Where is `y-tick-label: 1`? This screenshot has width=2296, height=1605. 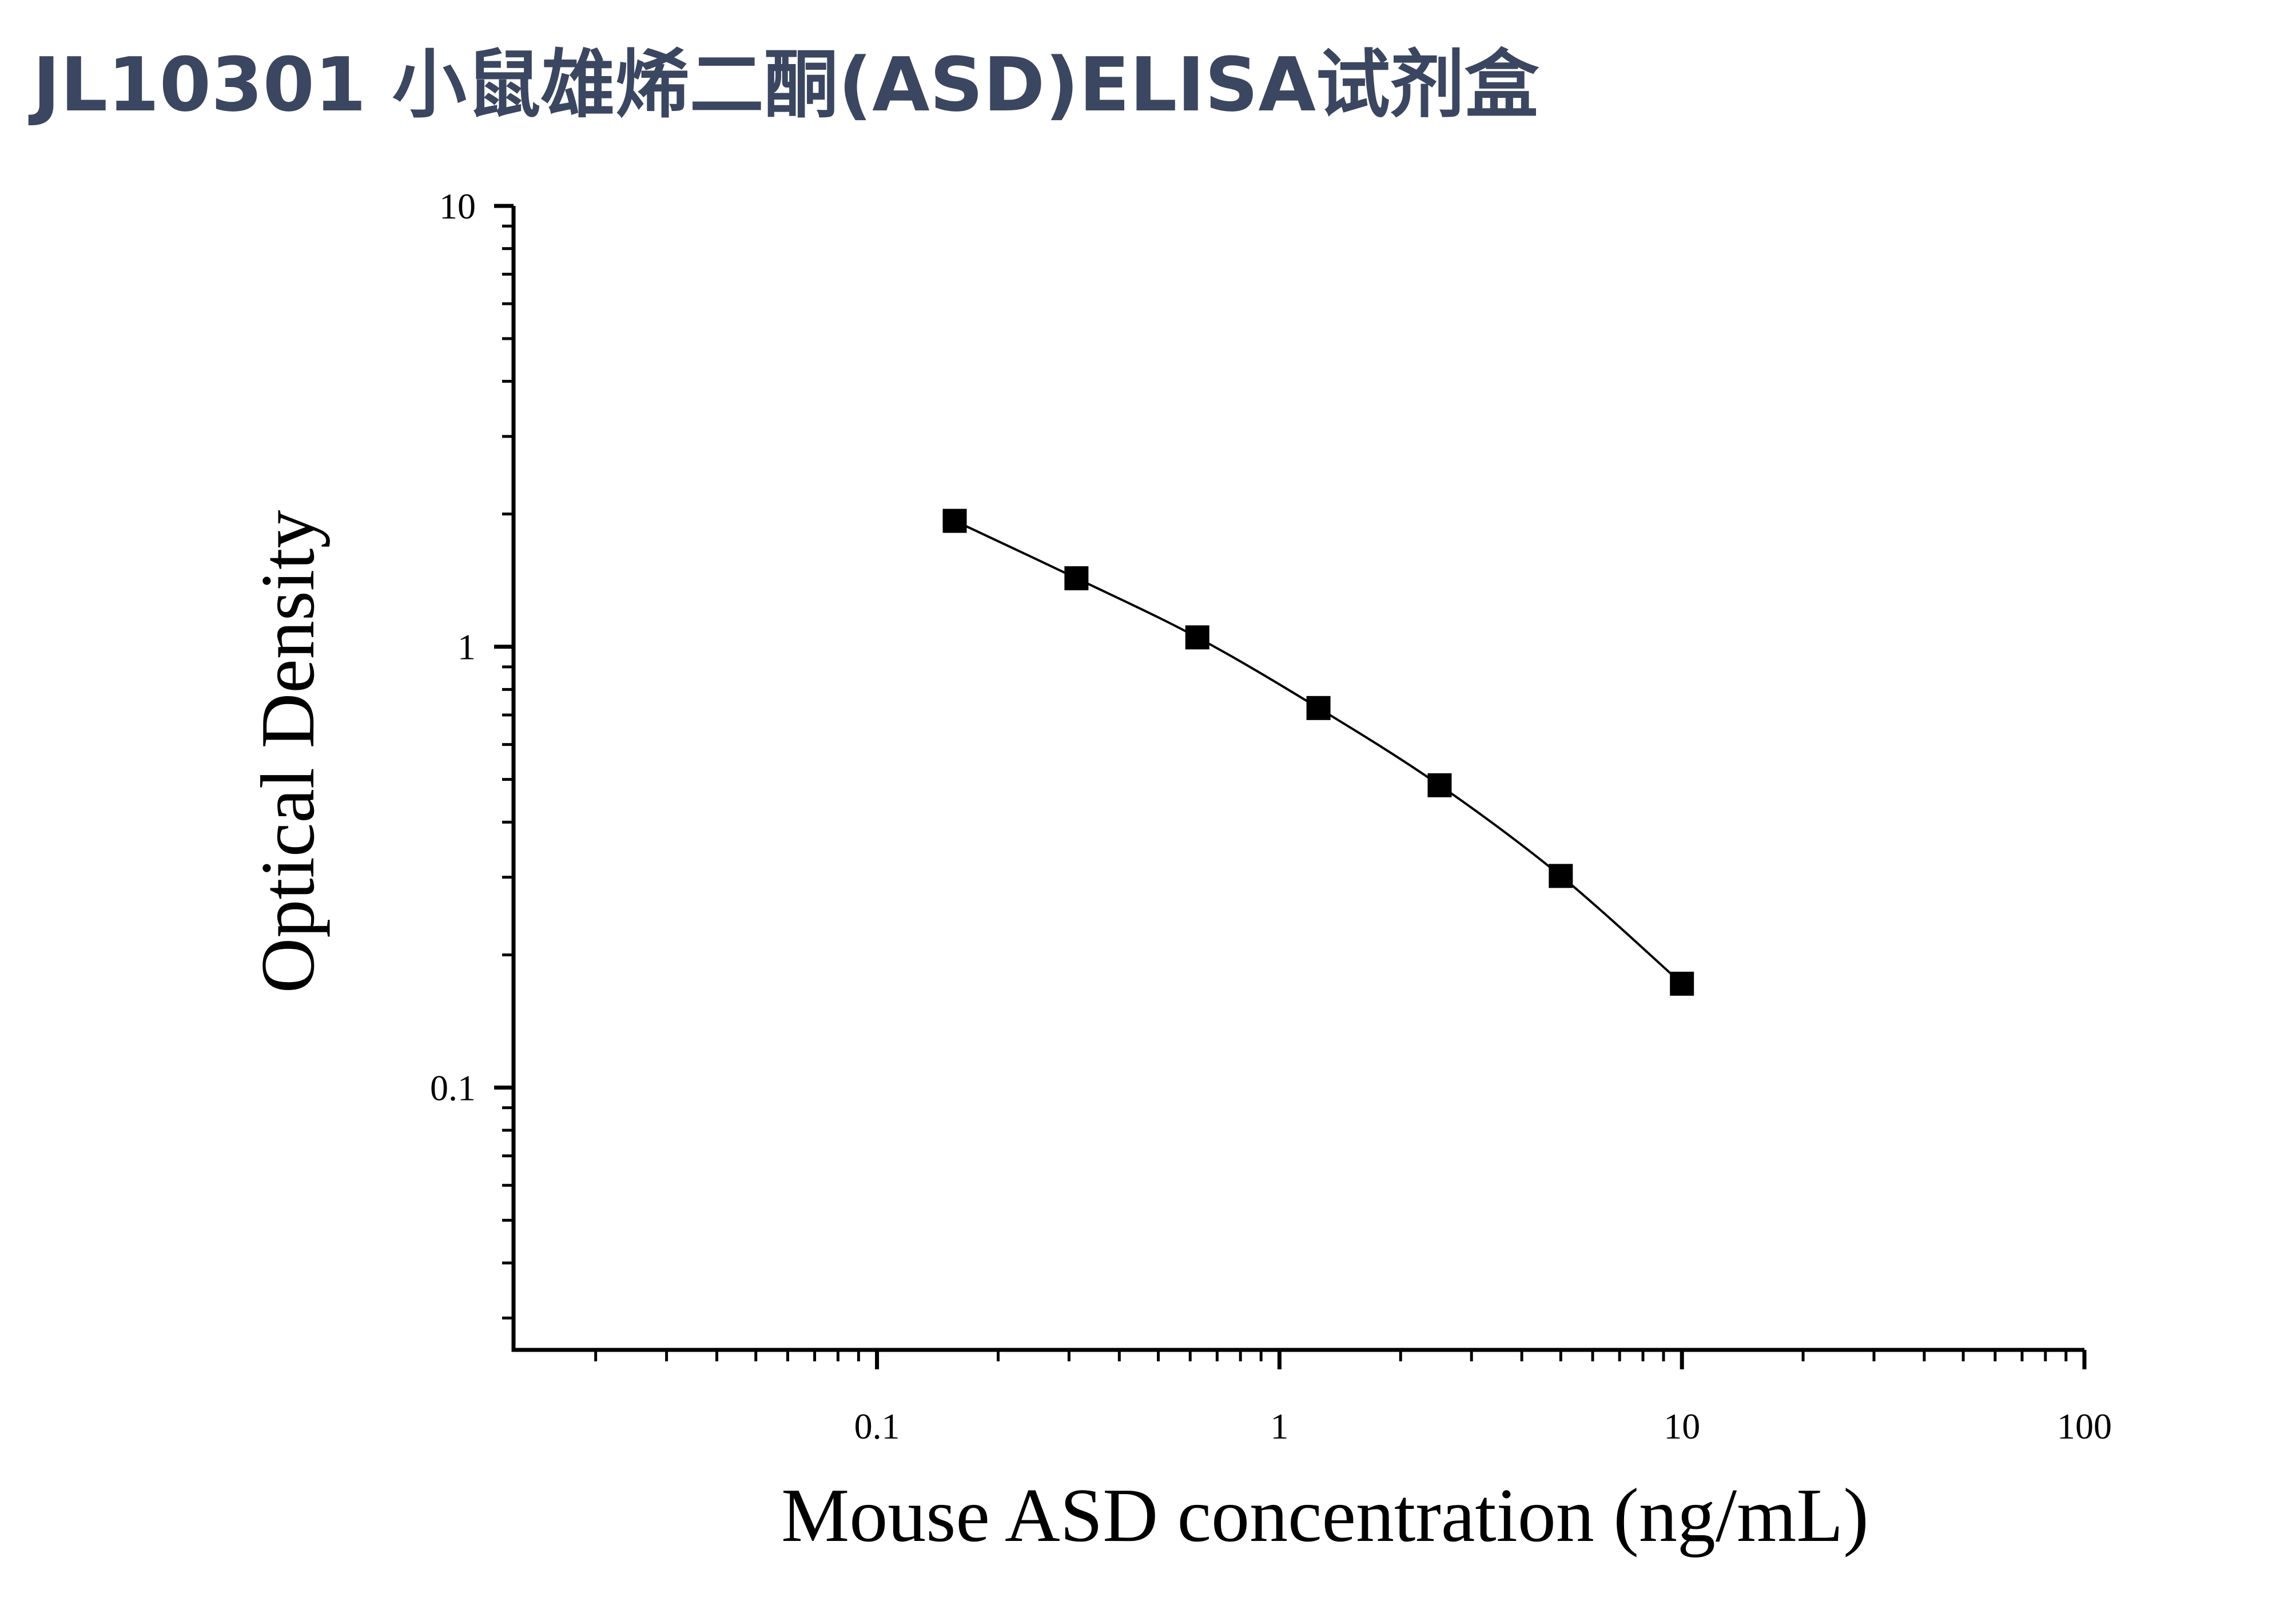 y-tick-label: 1 is located at coordinates (467, 647).